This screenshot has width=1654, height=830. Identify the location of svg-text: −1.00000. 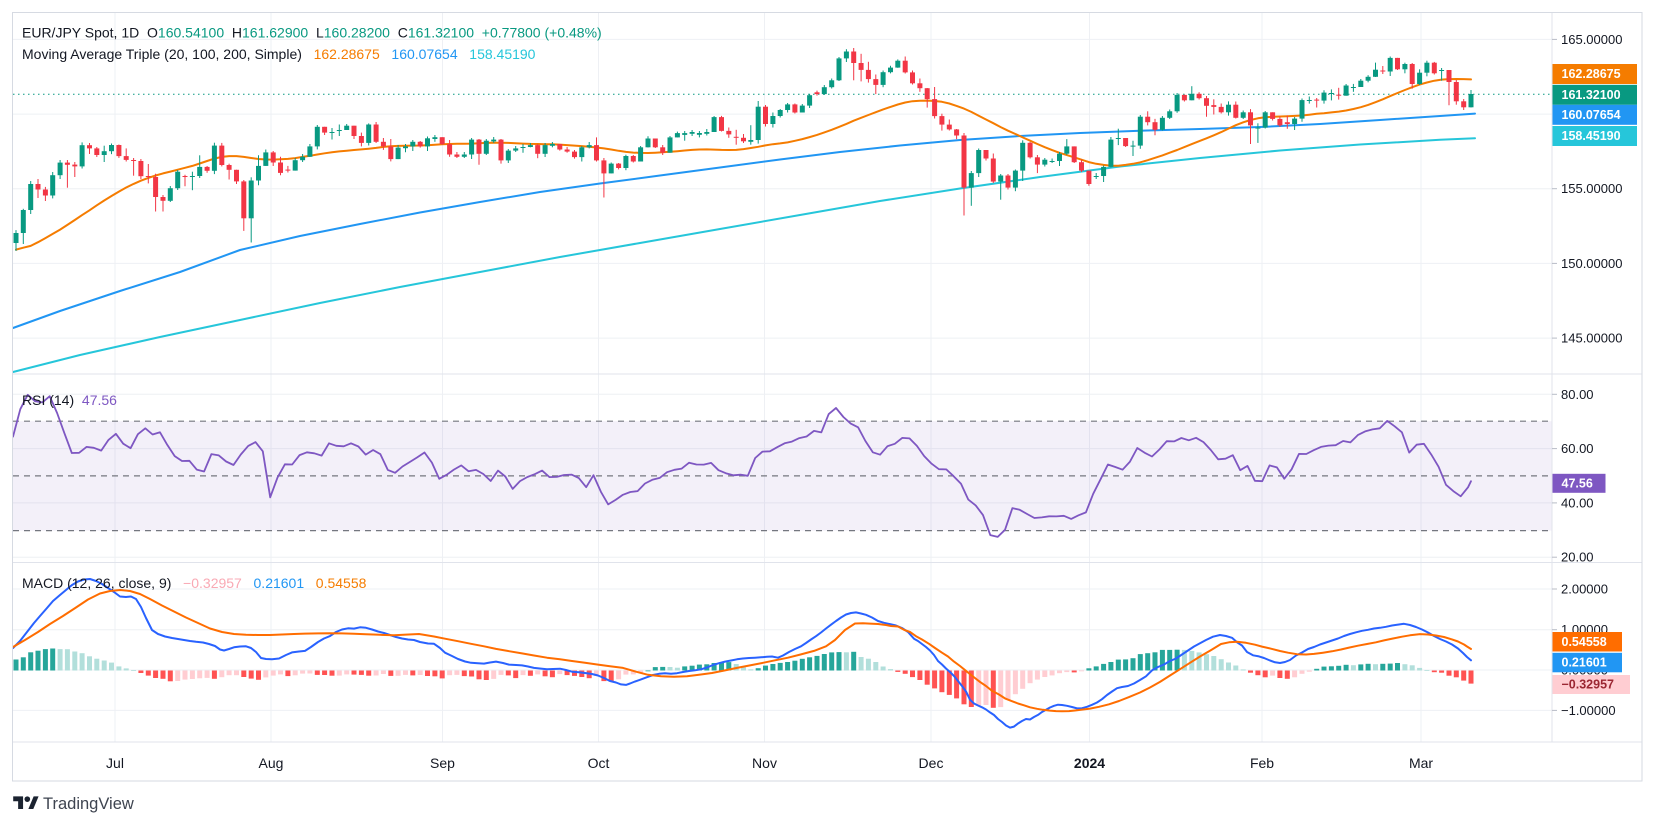
(1588, 710).